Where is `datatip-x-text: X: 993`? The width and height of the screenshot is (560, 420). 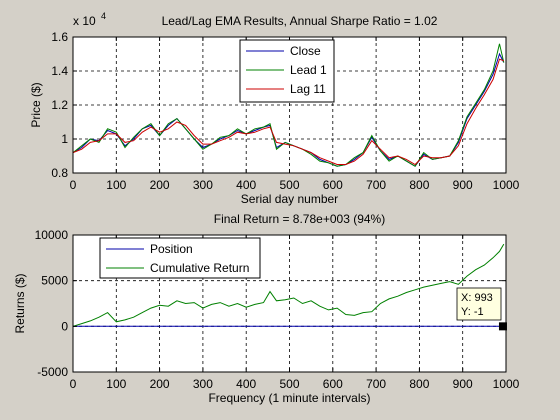
datatip-x-text: X: 993 is located at coordinates (477, 298).